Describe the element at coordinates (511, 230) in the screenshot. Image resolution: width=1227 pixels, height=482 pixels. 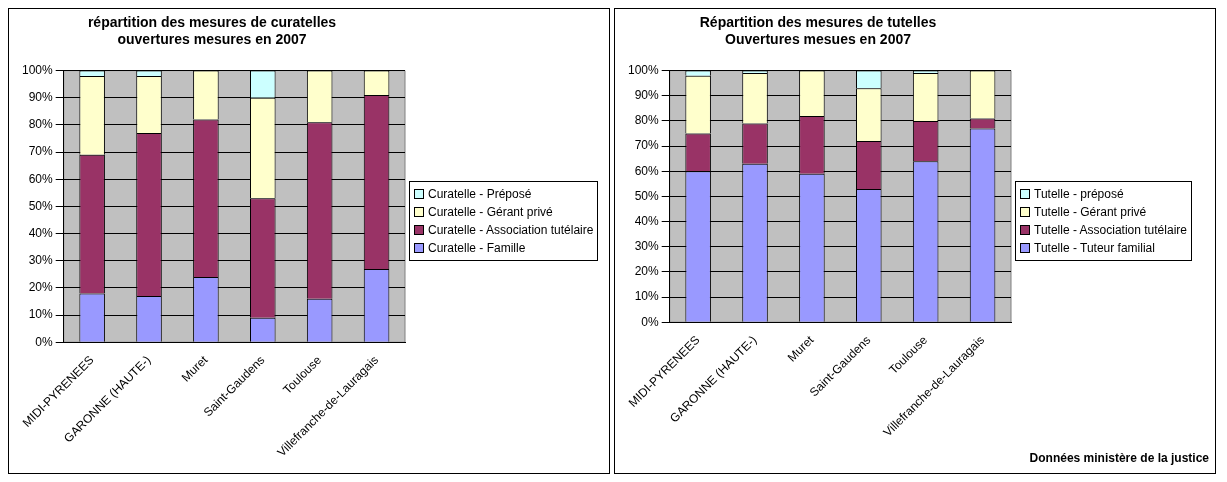
I see `legend-label: Curatelle - Association tutélaire` at that location.